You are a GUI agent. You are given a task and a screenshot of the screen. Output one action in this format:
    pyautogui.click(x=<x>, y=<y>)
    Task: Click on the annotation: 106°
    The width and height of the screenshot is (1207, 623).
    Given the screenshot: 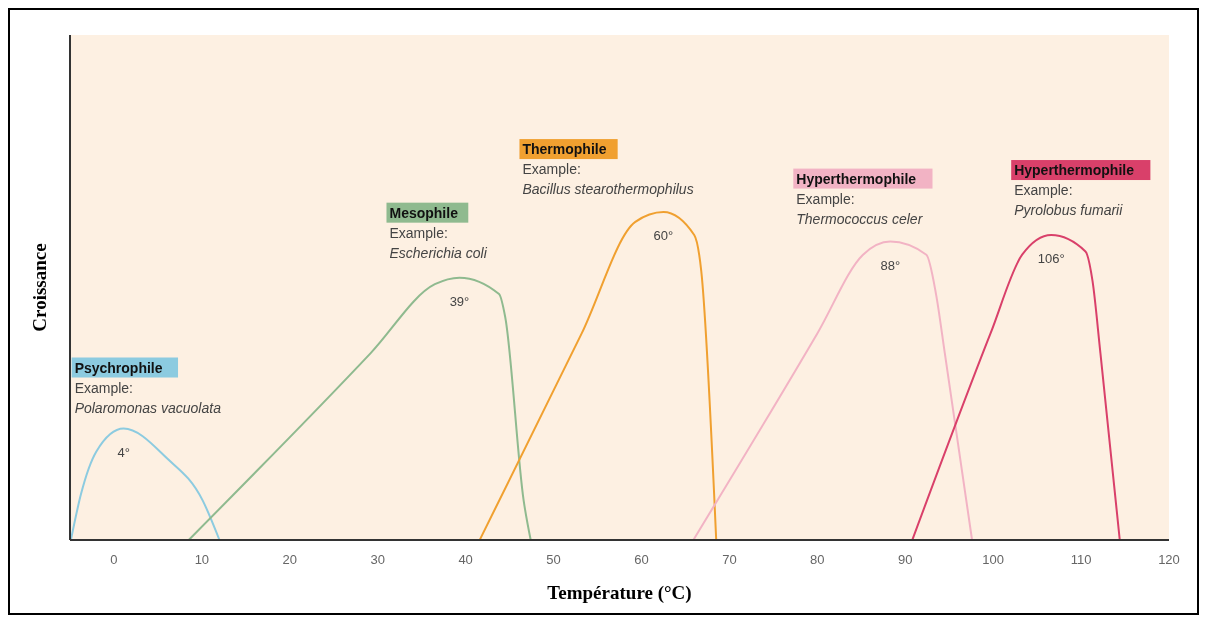 What is the action you would take?
    pyautogui.click(x=1051, y=259)
    